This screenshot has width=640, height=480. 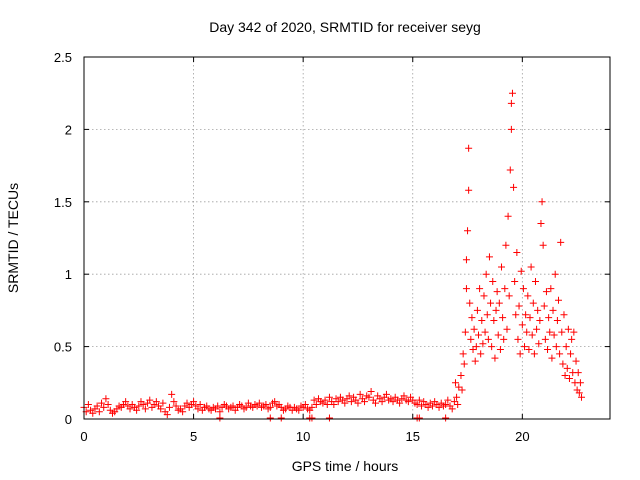 I want to click on x-tick-label: 15, so click(x=413, y=436).